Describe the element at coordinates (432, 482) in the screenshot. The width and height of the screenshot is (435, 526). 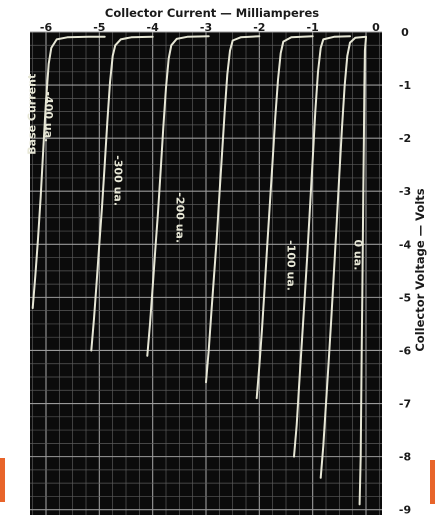
I see `right-edge-tab` at that location.